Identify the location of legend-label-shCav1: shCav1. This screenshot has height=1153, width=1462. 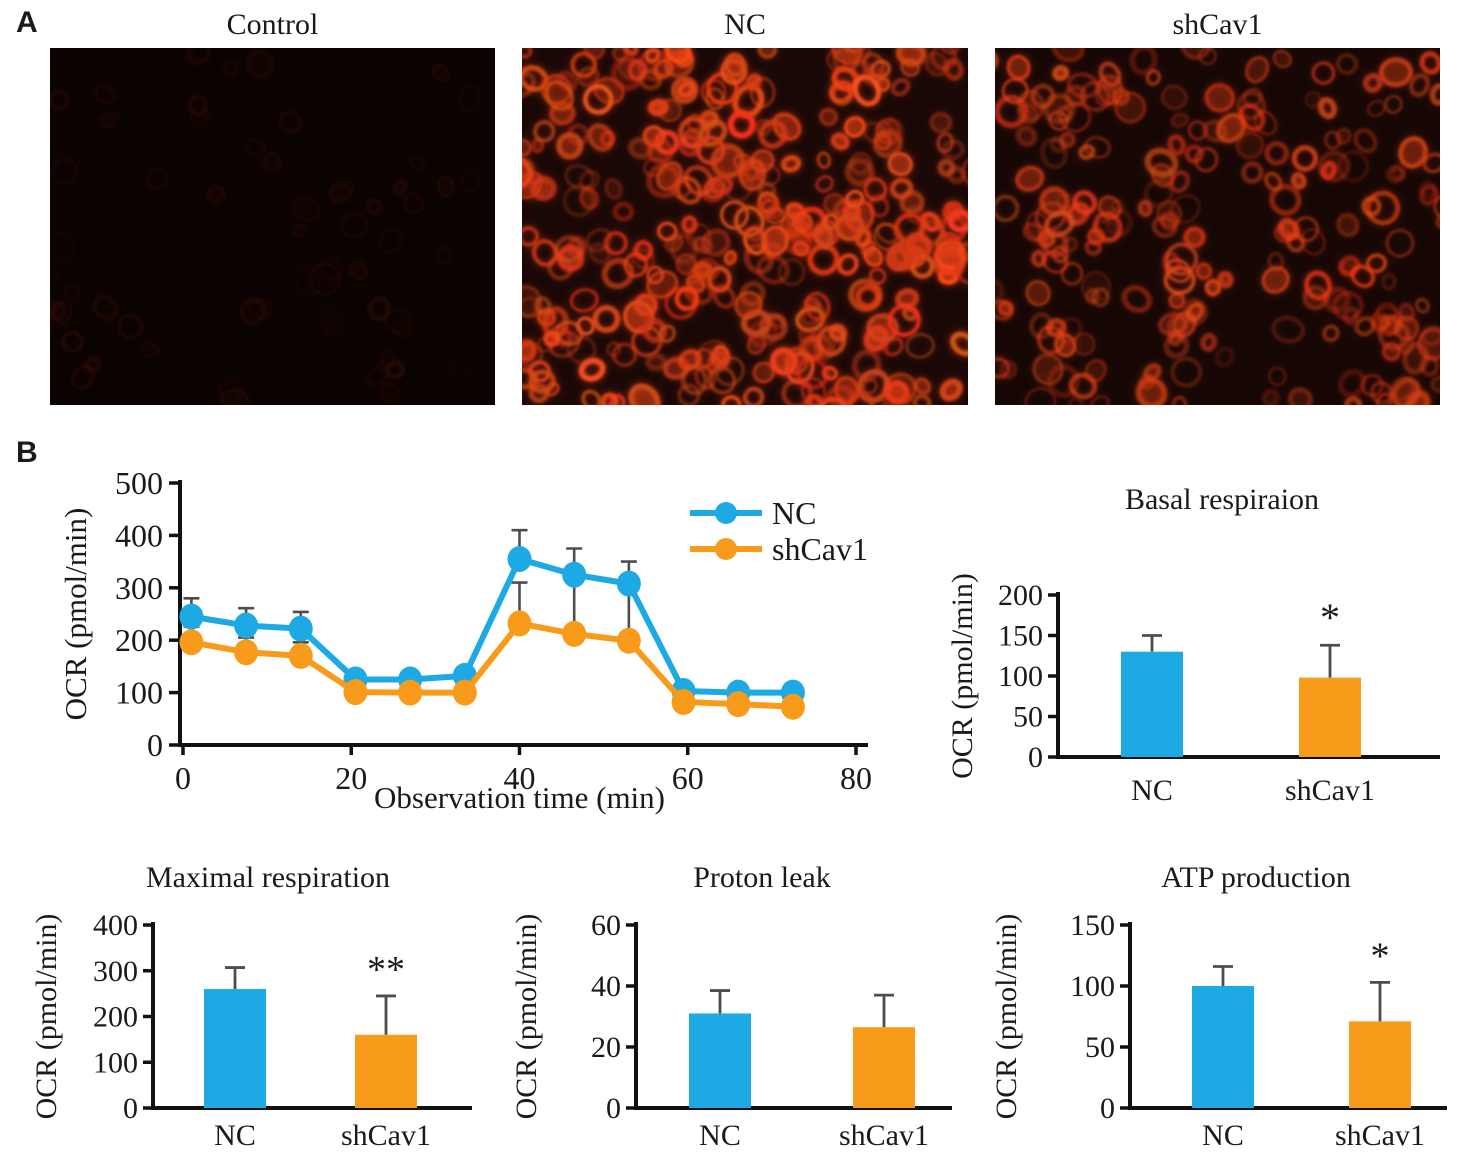
(820, 549).